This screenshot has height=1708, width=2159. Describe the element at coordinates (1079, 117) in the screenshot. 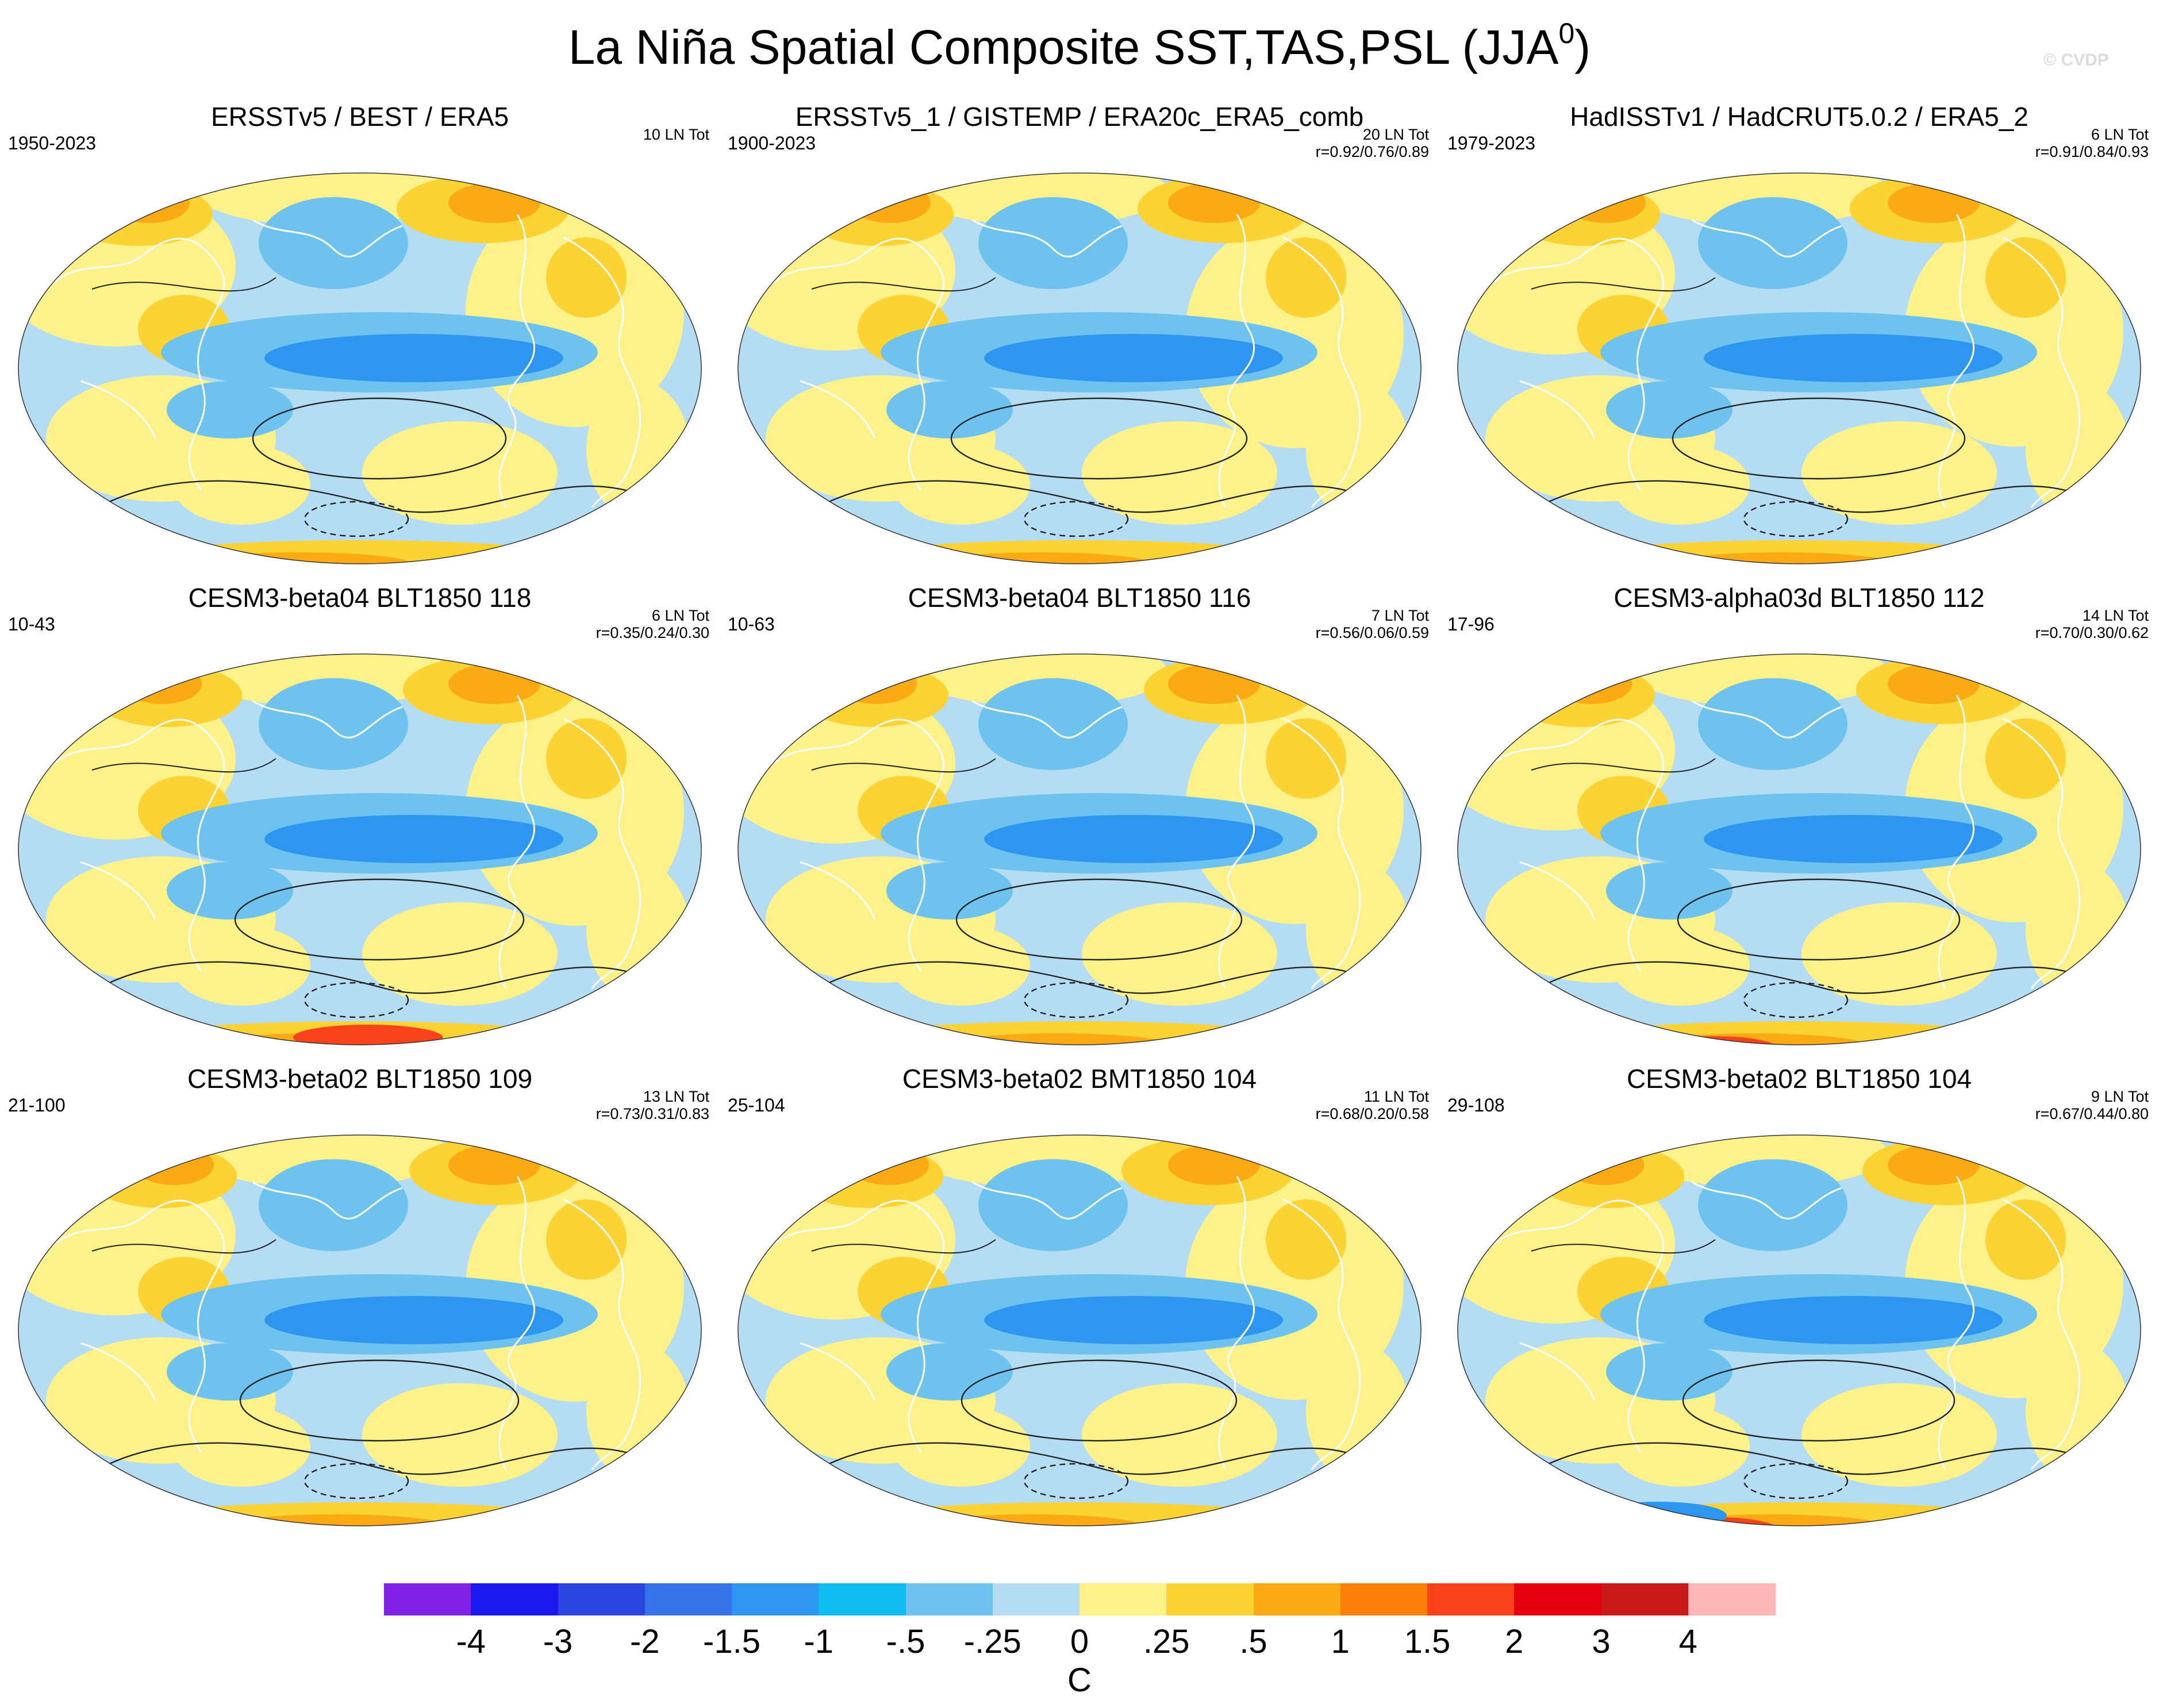

I see `panel-title: ERSSTv5_1 / GISTEMP / ERA20c_ERA5_comb` at that location.